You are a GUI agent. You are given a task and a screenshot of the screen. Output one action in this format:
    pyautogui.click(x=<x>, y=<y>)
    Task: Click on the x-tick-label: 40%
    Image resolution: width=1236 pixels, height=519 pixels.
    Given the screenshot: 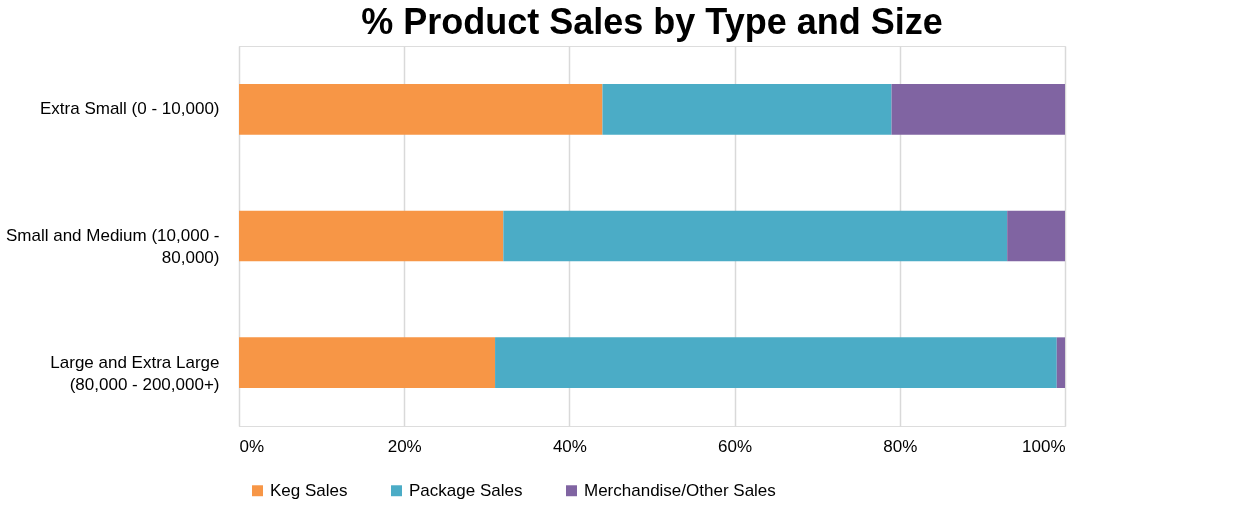 What is the action you would take?
    pyautogui.click(x=569, y=446)
    